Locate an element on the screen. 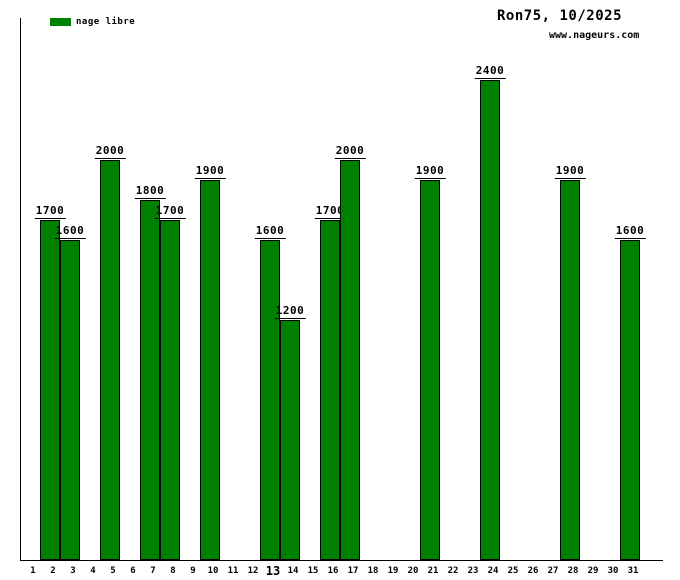 The image size is (680, 580). bar-value-label-day-5: 2000 is located at coordinates (110, 151).